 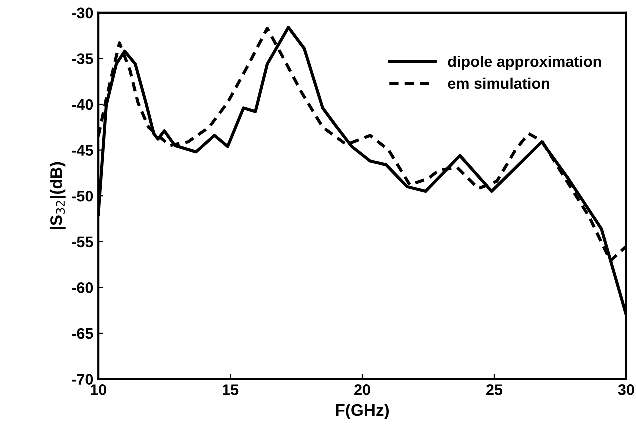 I want to click on x-tick-label: 25, so click(x=494, y=390).